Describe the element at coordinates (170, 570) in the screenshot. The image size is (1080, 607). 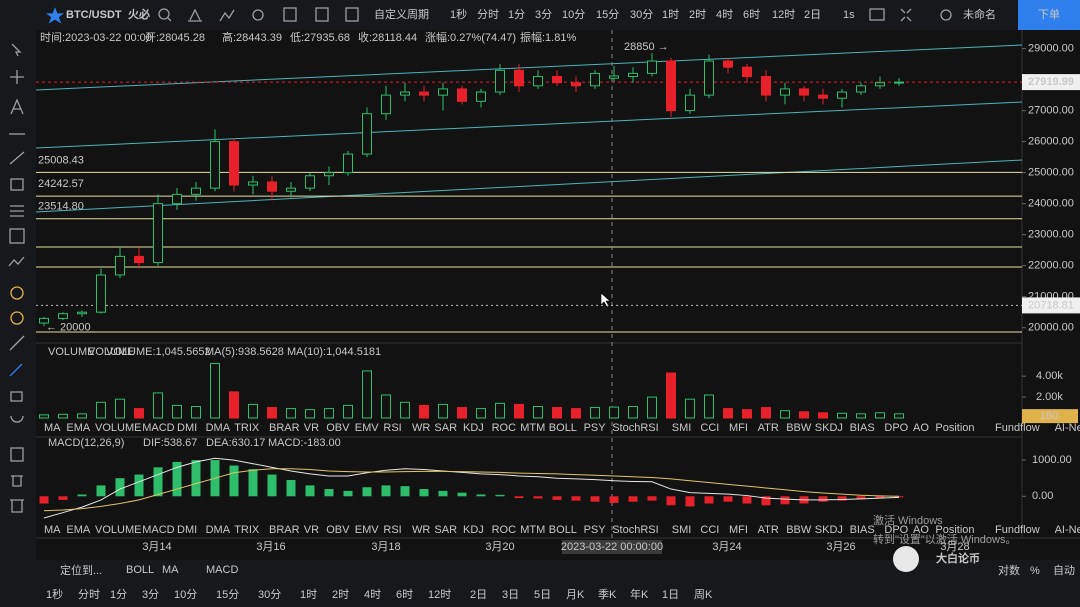
I see `overlay-tab: MA` at that location.